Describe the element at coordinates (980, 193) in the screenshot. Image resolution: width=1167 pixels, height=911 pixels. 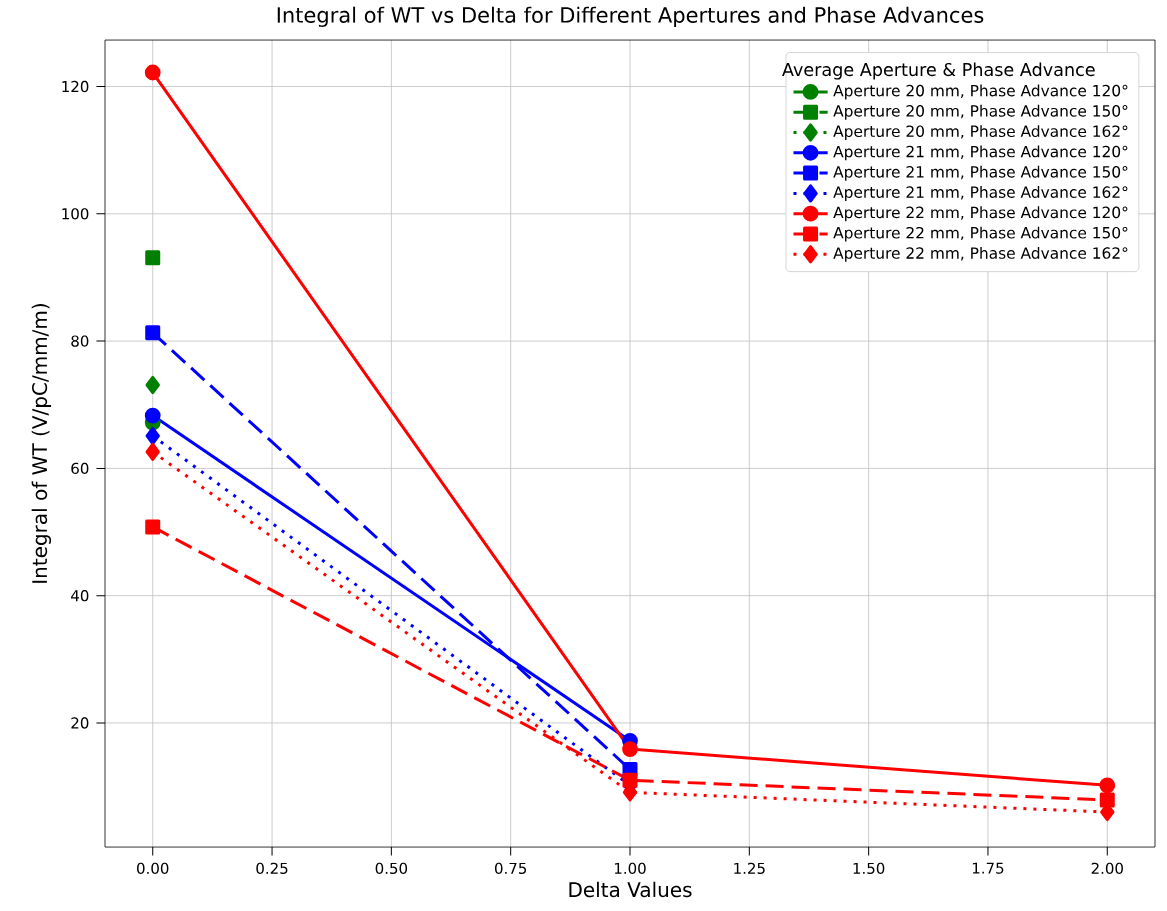
I see `legend-label: Aperture 21 mm, Phase Advance 162°` at that location.